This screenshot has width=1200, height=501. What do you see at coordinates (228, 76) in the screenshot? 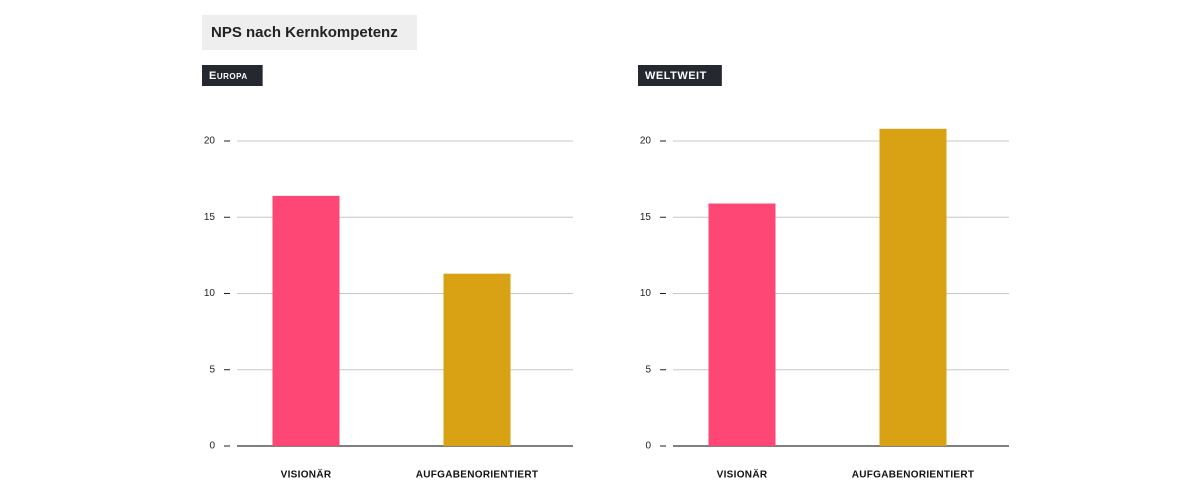
I see `panel-label: Europa` at bounding box center [228, 76].